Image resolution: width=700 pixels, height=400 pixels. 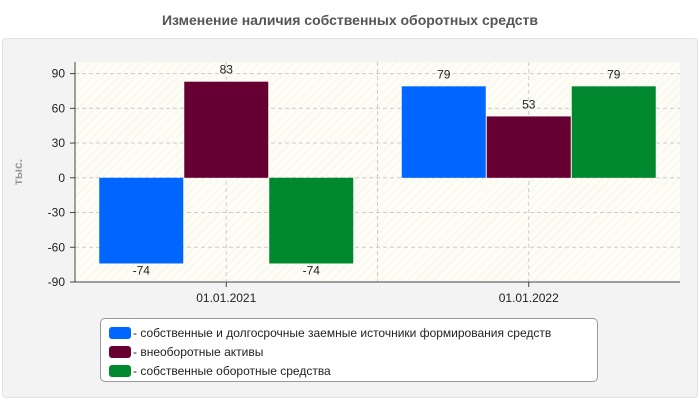 I want to click on x-tick-label: 01.01.2021, so click(x=226, y=298).